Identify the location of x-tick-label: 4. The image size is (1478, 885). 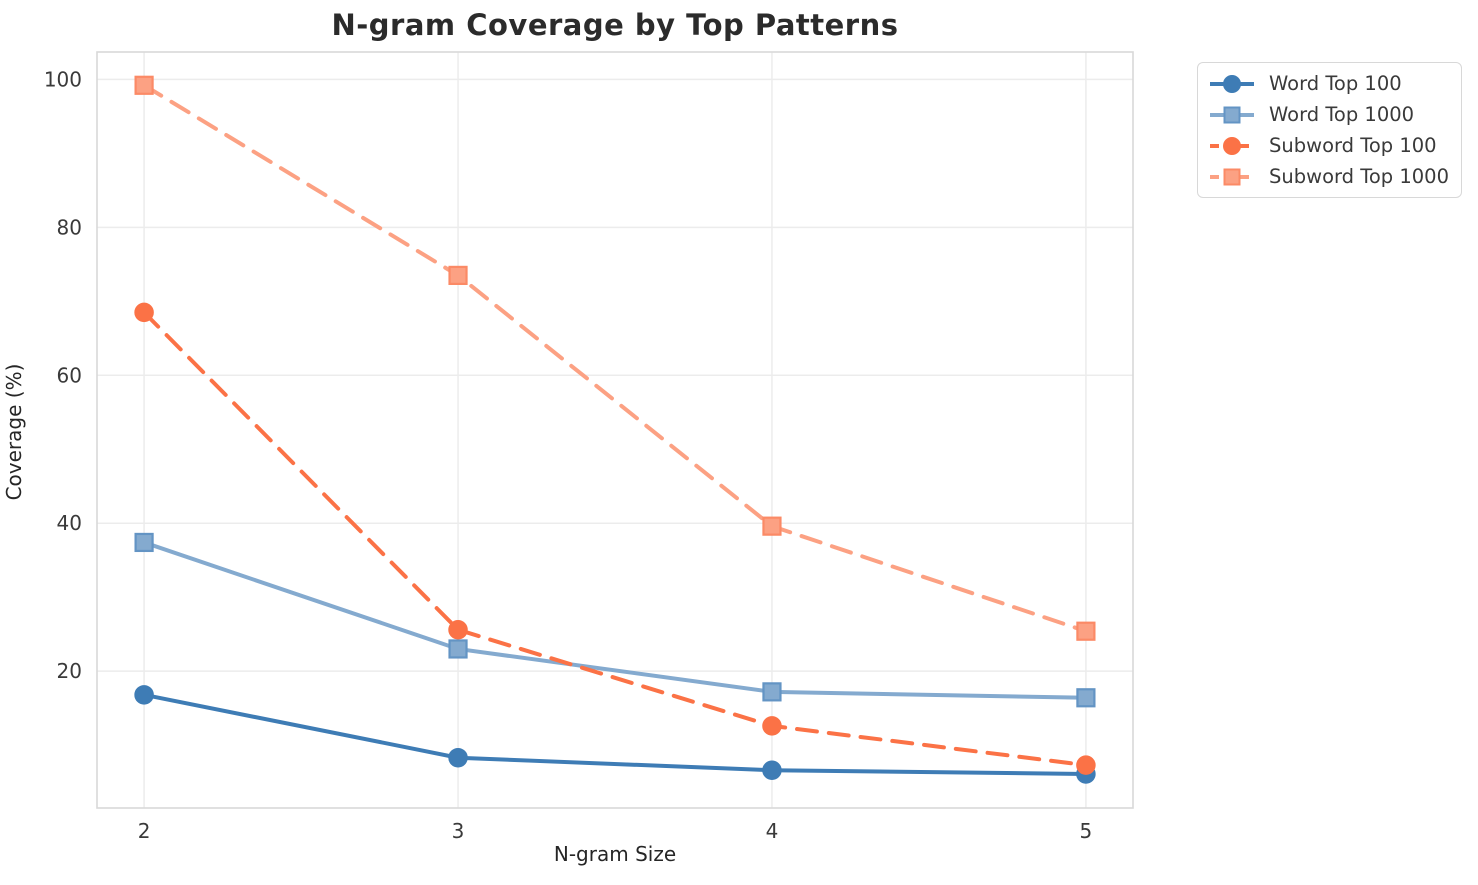
(772, 831).